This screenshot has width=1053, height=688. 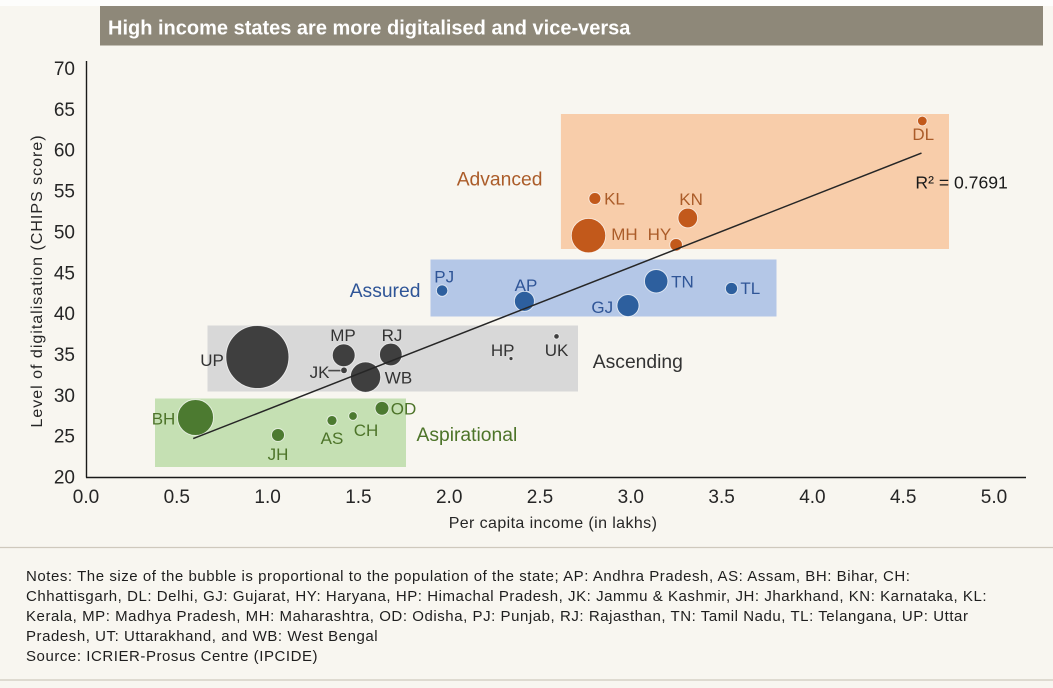 What do you see at coordinates (500, 179) in the screenshot?
I see `svg-text: Advanced` at bounding box center [500, 179].